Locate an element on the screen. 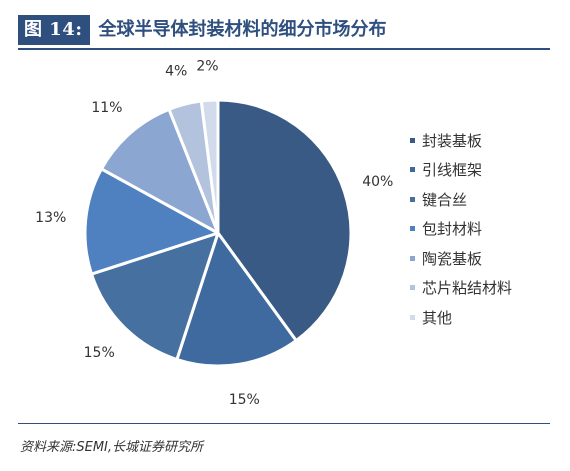 The image size is (570, 471). source-note: 资料来源:SEMI,长城证券研究所 is located at coordinates (112, 447).